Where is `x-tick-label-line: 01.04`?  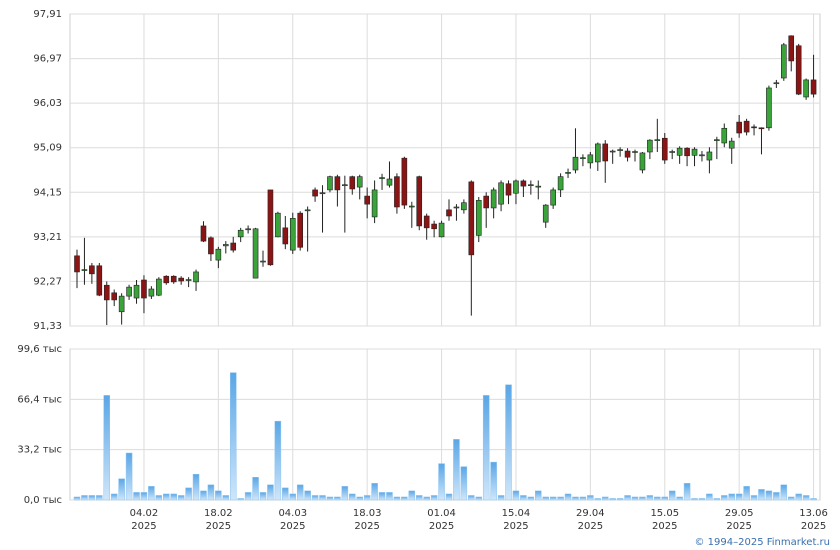 x-tick-label-line: 01.04 is located at coordinates (441, 513).